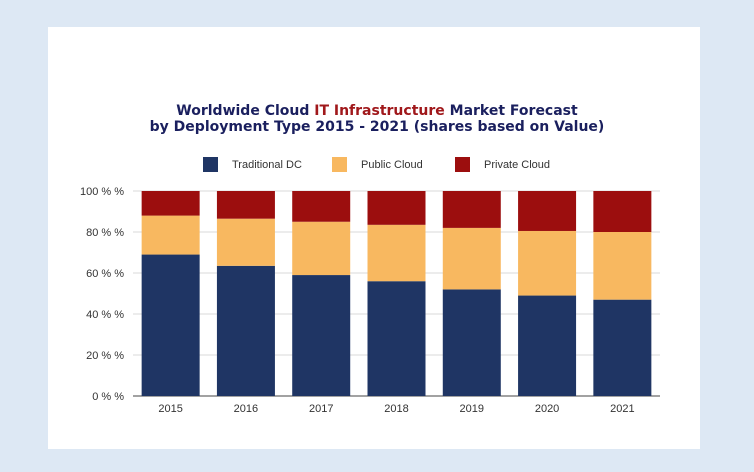 The width and height of the screenshot is (754, 472). I want to click on bar-public-cloud-2017, so click(321, 248).